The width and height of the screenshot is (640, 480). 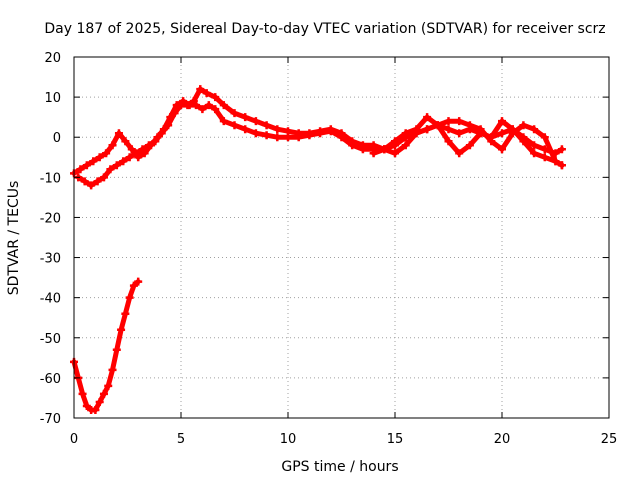 What do you see at coordinates (14, 238) in the screenshot?
I see `y-axis-label: SDTVAR / TECUs` at bounding box center [14, 238].